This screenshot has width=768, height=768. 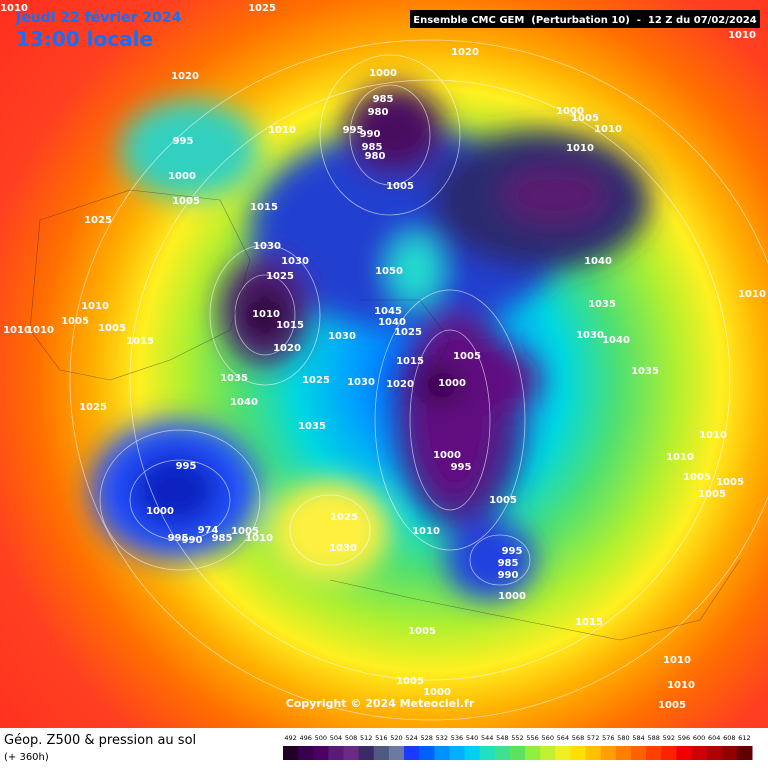 I want to click on legend-tick-label: 612, so click(x=744, y=738).